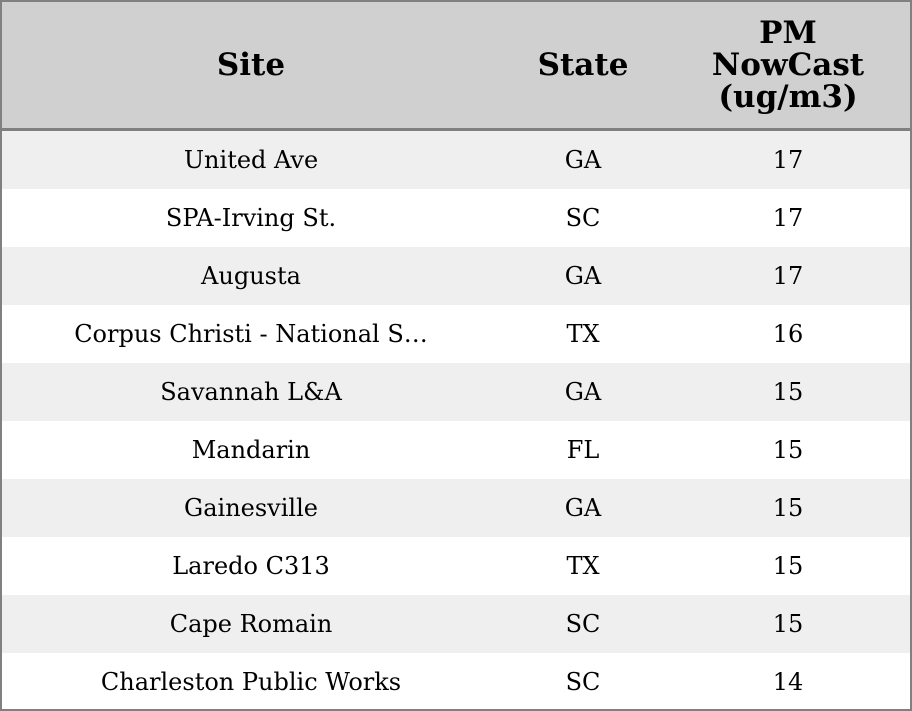  I want to click on header-text: PM NowCast (ug/m3), so click(788, 65).